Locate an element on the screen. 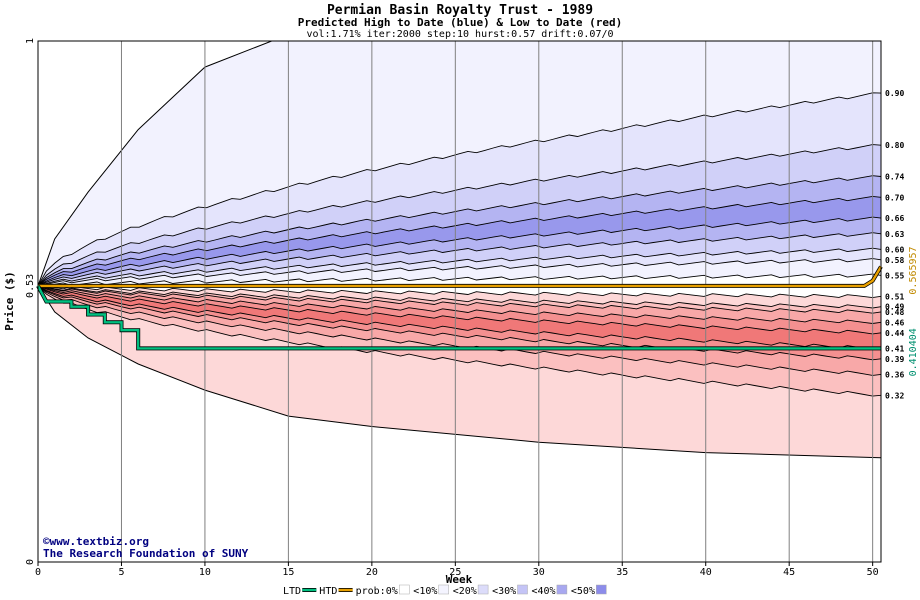 This screenshot has height=600, width=920. right-label-0.41: 0.41 is located at coordinates (894, 348).